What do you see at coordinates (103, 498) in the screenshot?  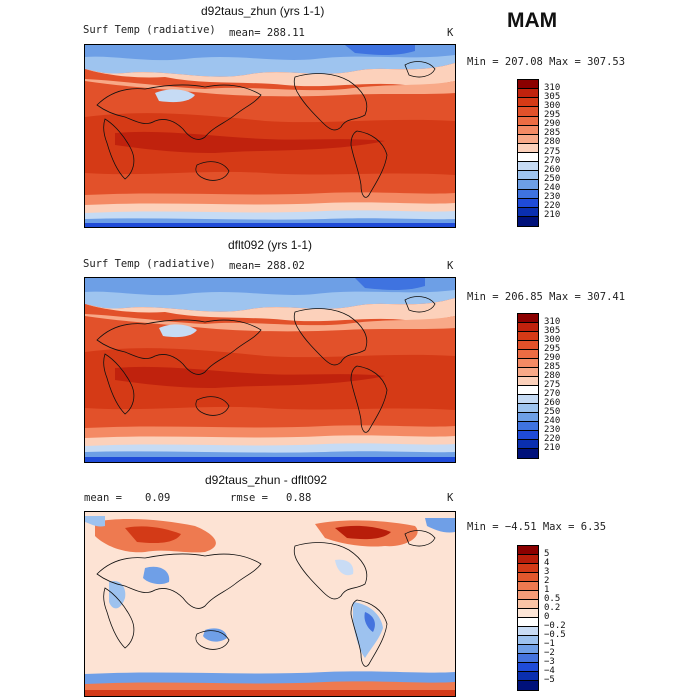 I see `panel3-mean-word: mean =` at bounding box center [103, 498].